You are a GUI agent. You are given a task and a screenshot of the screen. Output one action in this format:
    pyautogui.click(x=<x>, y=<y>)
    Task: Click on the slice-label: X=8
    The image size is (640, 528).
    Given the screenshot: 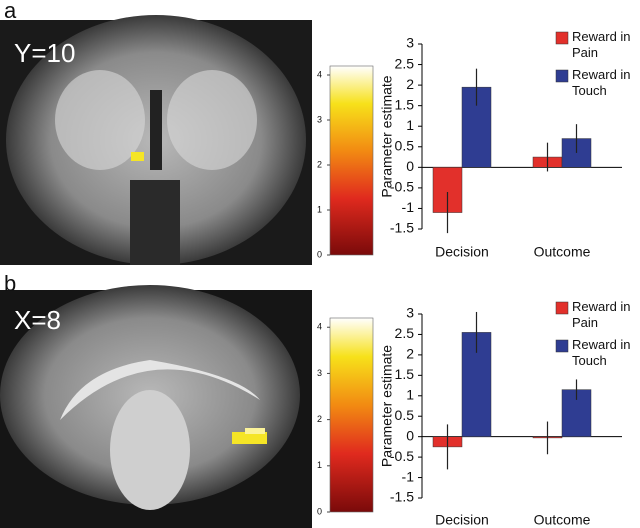 What is the action you would take?
    pyautogui.click(x=37, y=320)
    